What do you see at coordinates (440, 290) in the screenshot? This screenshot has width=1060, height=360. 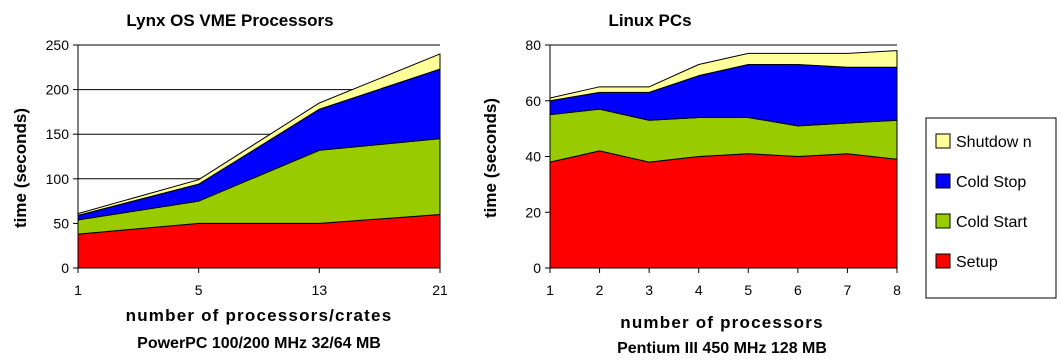 I see `x-tick-label: 21` at bounding box center [440, 290].